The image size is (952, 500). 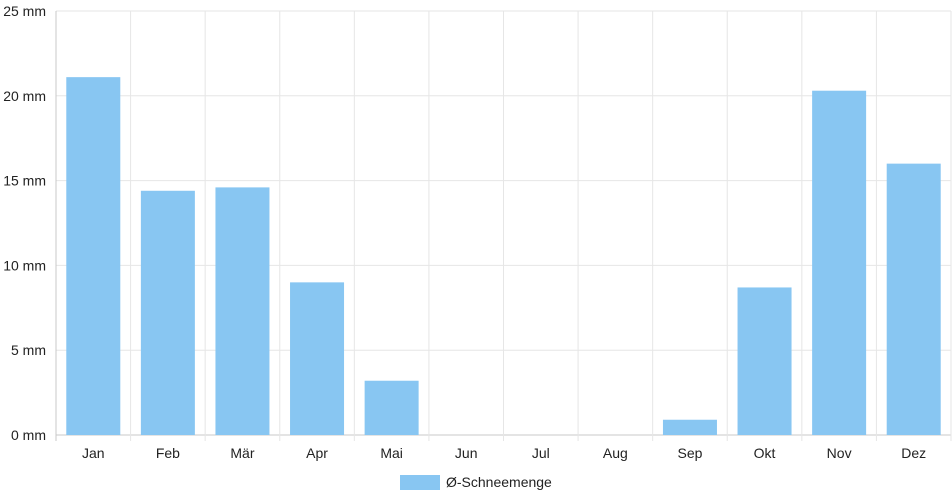 I want to click on x-tick-label: Sep, so click(x=689, y=453).